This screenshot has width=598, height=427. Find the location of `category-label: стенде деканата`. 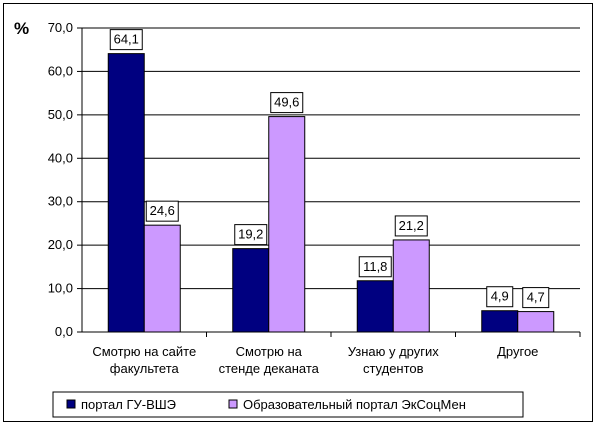

category-label: стенде деканата is located at coordinates (269, 368).